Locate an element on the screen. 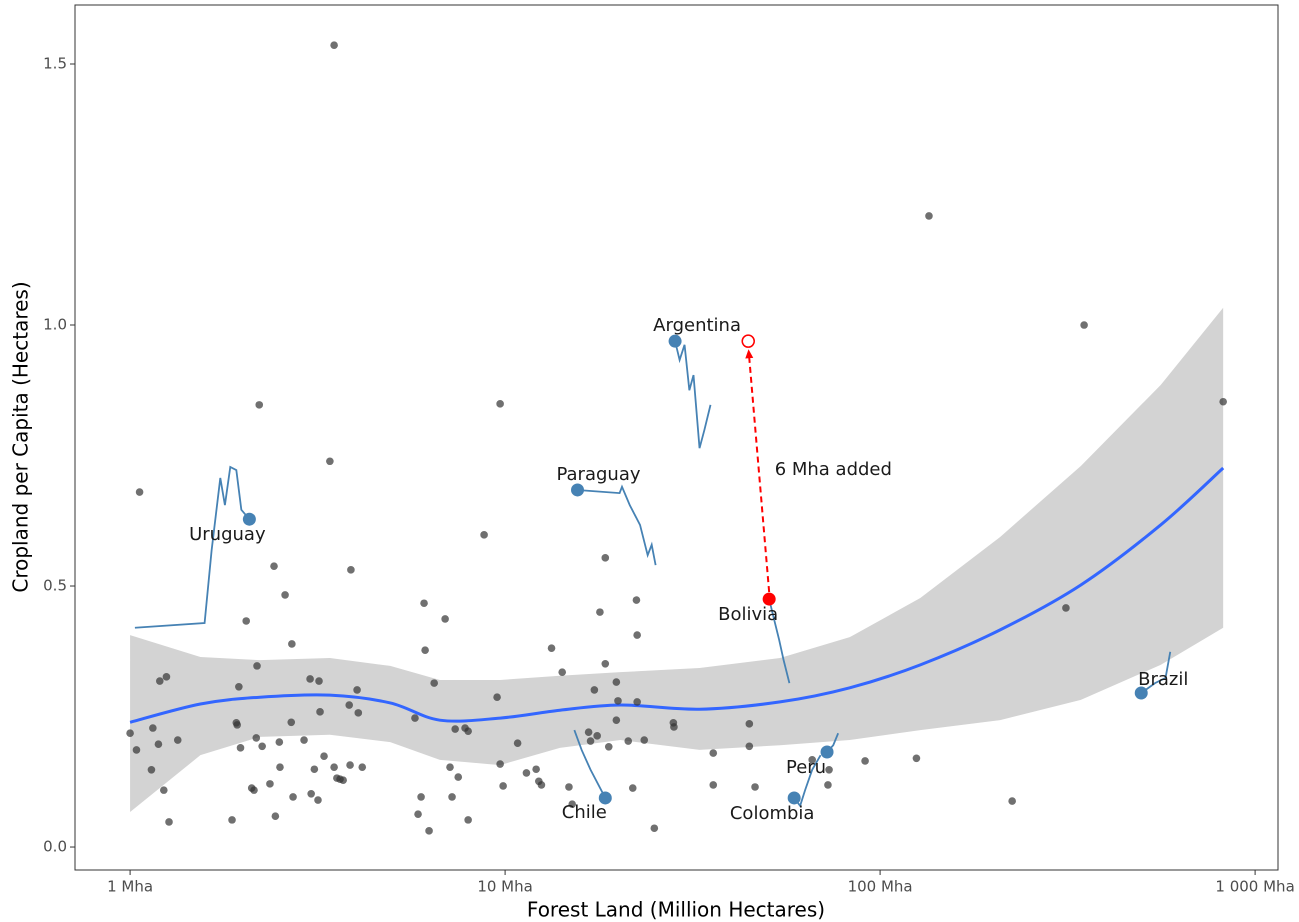 The height and width of the screenshot is (922, 1299). x-axis-title: Forest Land (Million Hectares) is located at coordinates (676, 910).